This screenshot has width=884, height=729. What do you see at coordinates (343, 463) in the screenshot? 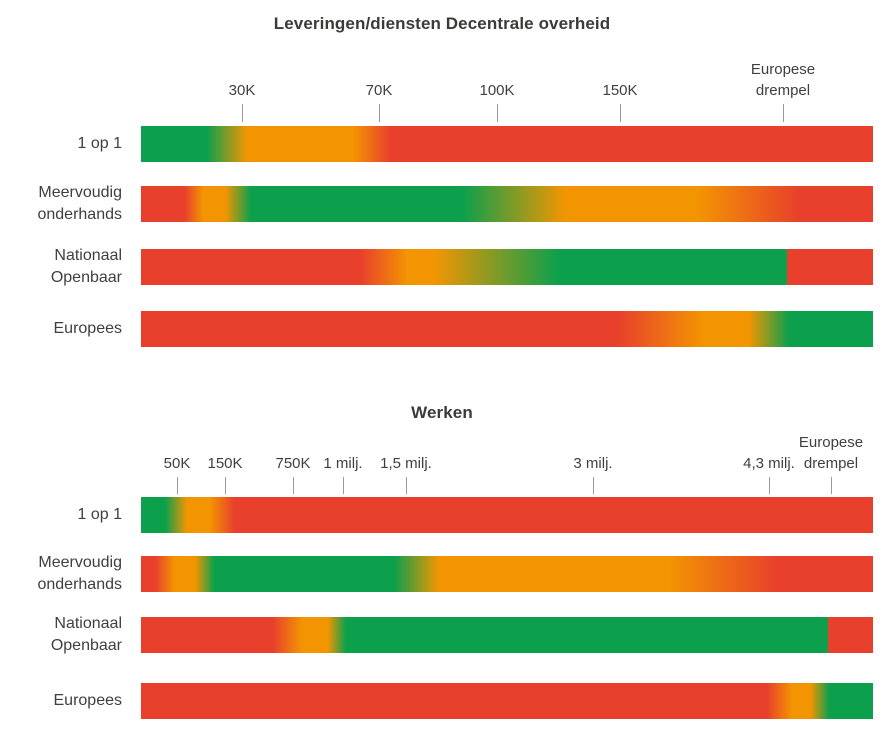
I see `tick-label: 1 milj.` at bounding box center [343, 463].